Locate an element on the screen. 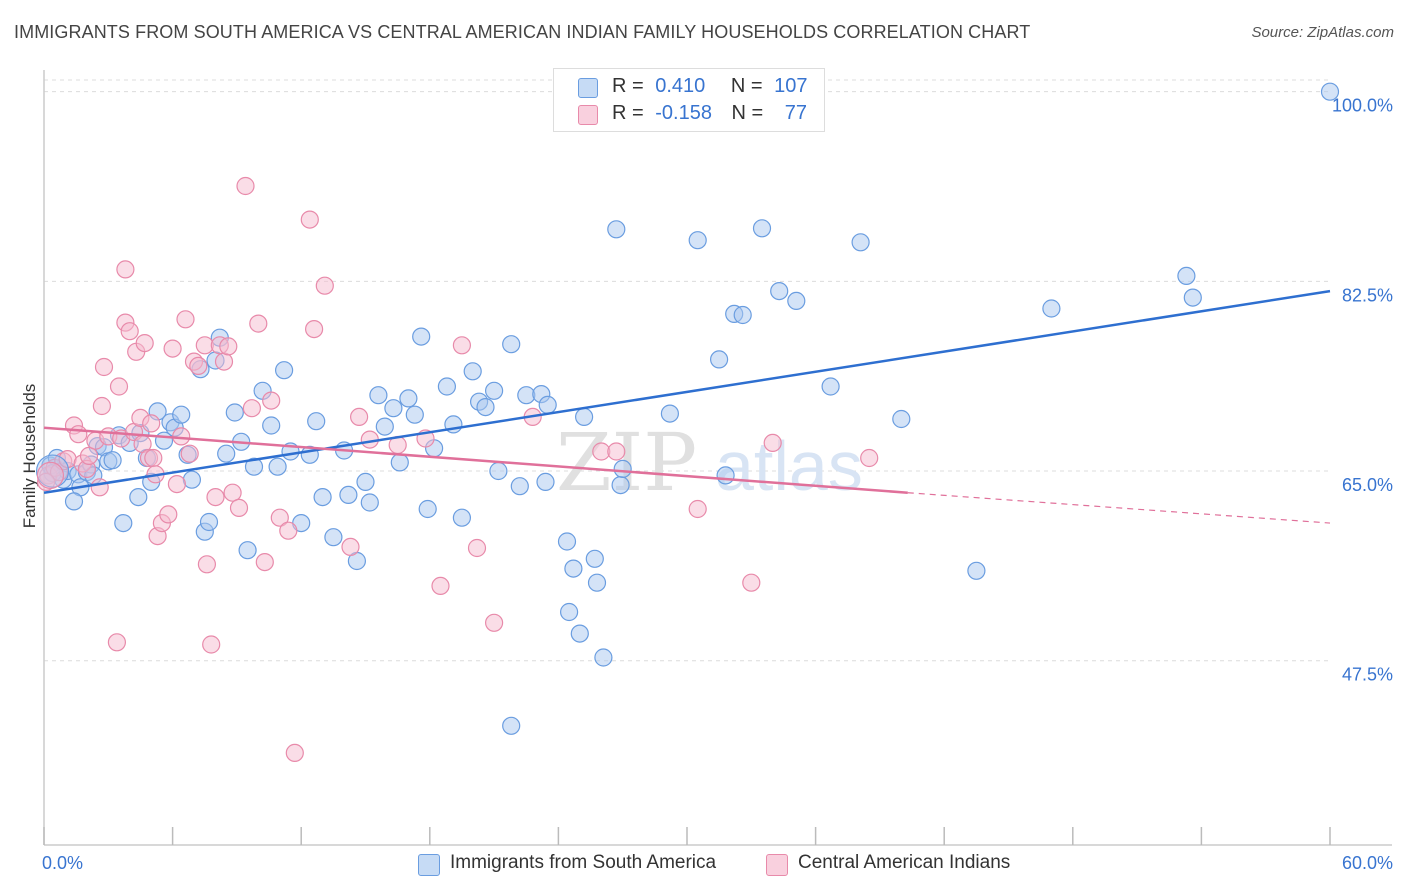 The width and height of the screenshot is (1406, 892). watermark: ZIP atlas is located at coordinates (709, 462).